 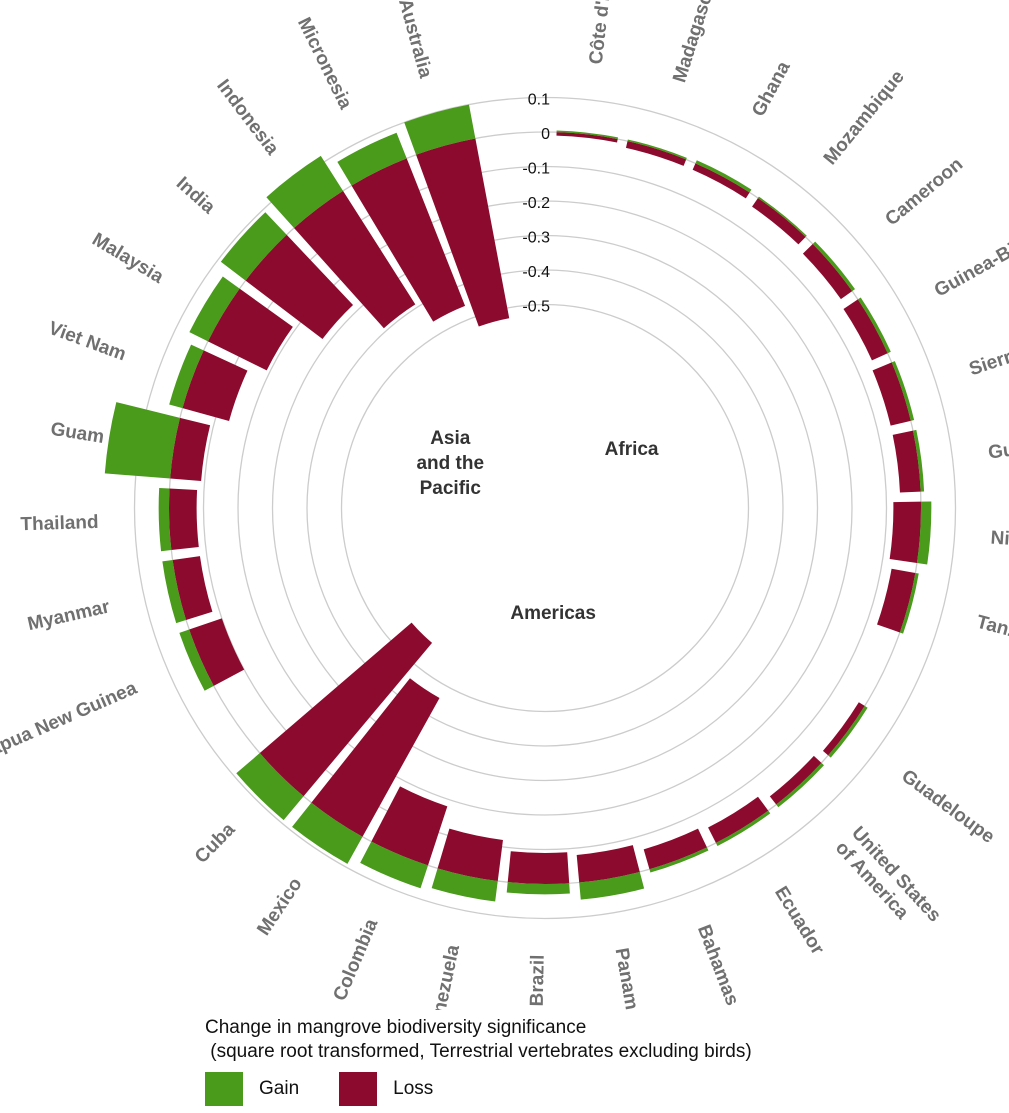 I want to click on bar-gain-indonesia, so click(x=305, y=192).